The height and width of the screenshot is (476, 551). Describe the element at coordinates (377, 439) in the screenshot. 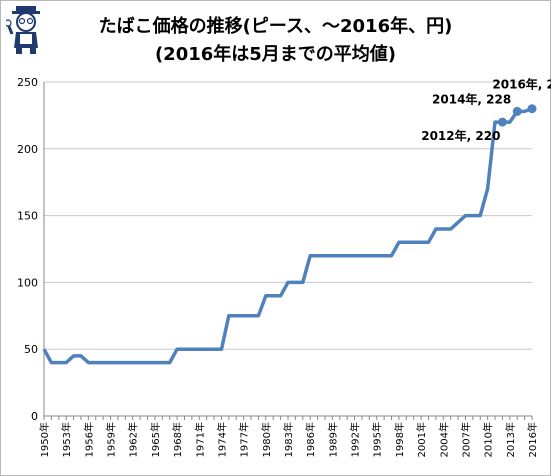

I see `x-tick-label: 1995年` at that location.